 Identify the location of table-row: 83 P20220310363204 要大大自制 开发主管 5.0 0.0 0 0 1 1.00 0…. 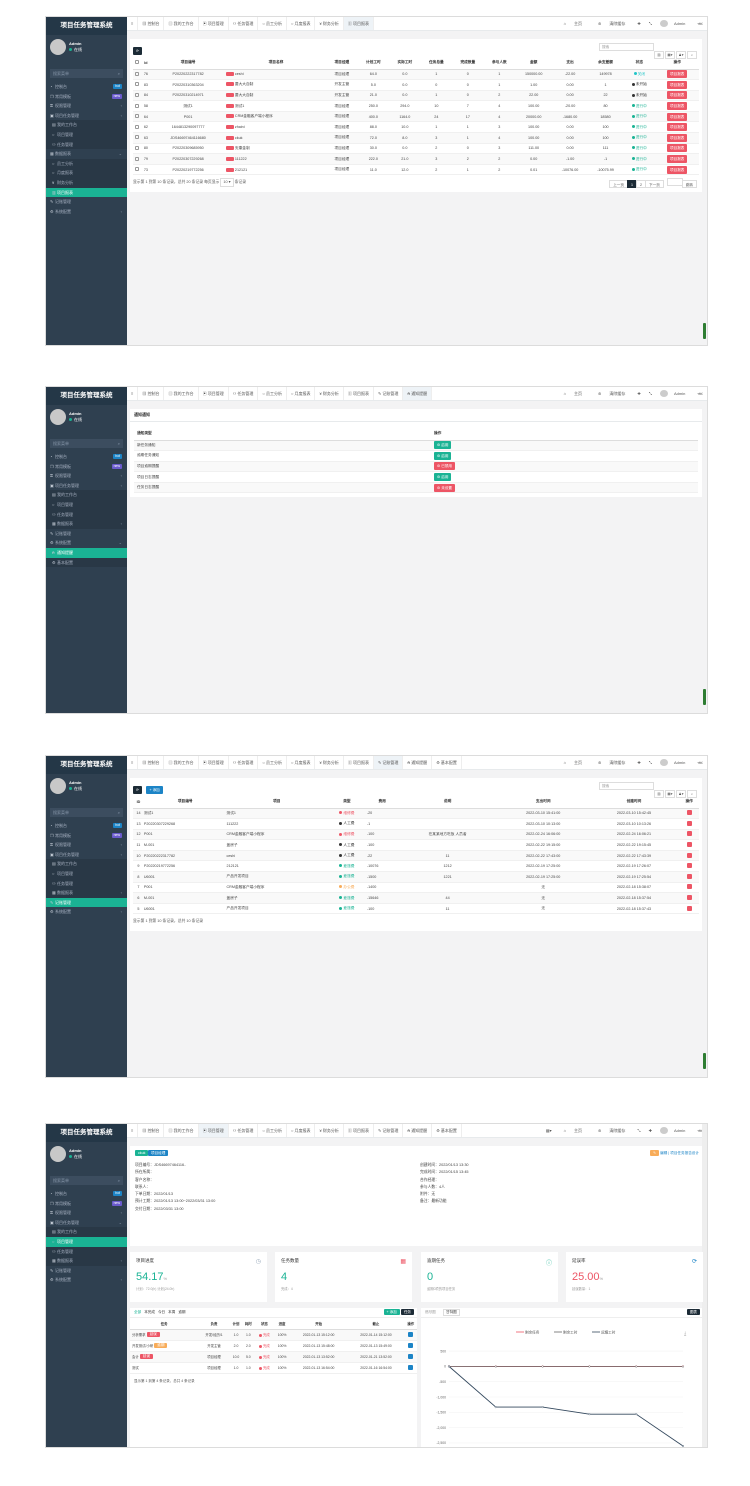
(416, 85).